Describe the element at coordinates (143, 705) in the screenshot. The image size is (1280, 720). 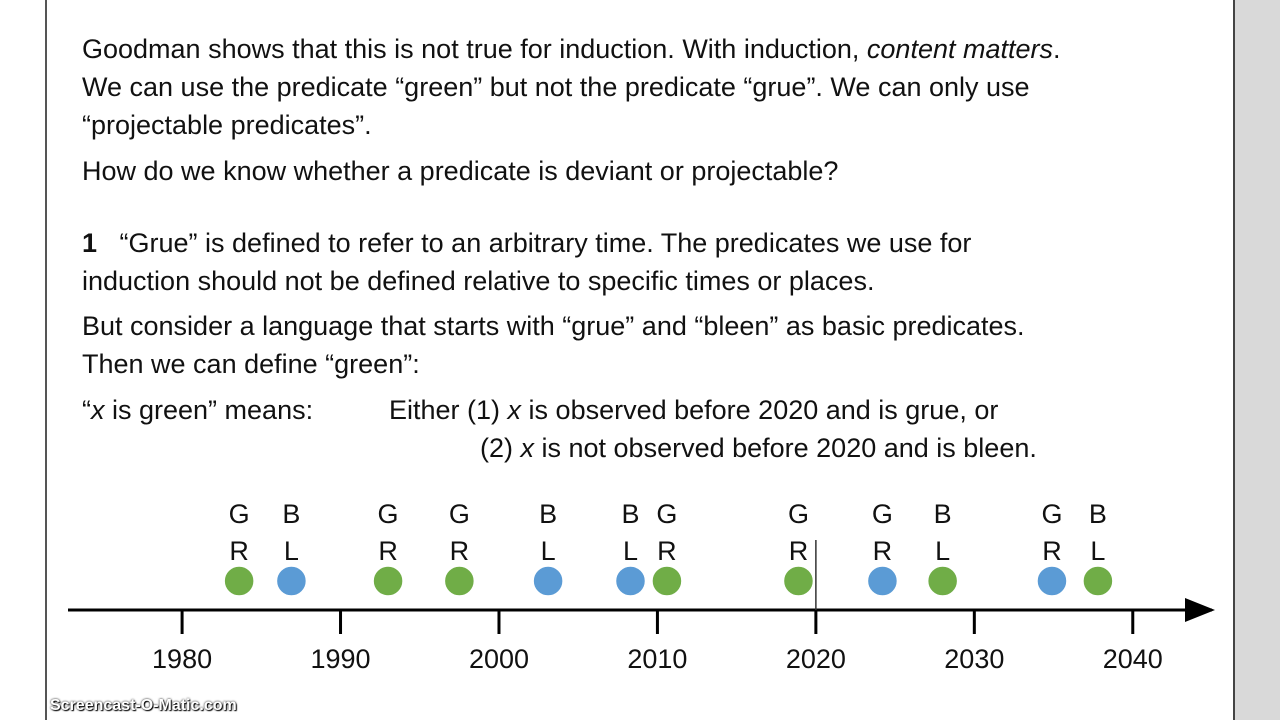
I see `watermark: Screencast-O-Matic.com` at that location.